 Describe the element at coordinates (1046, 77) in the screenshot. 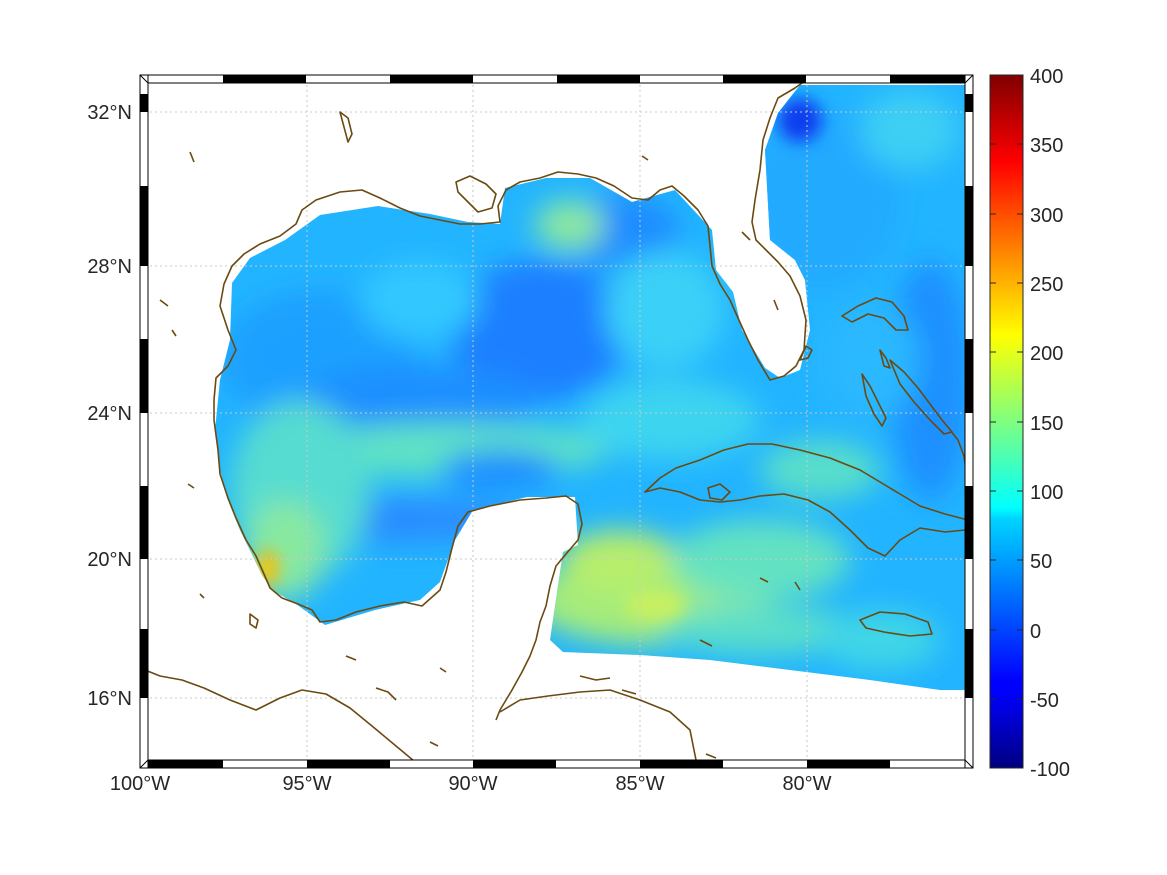

I see `colorbar-label: 400` at that location.